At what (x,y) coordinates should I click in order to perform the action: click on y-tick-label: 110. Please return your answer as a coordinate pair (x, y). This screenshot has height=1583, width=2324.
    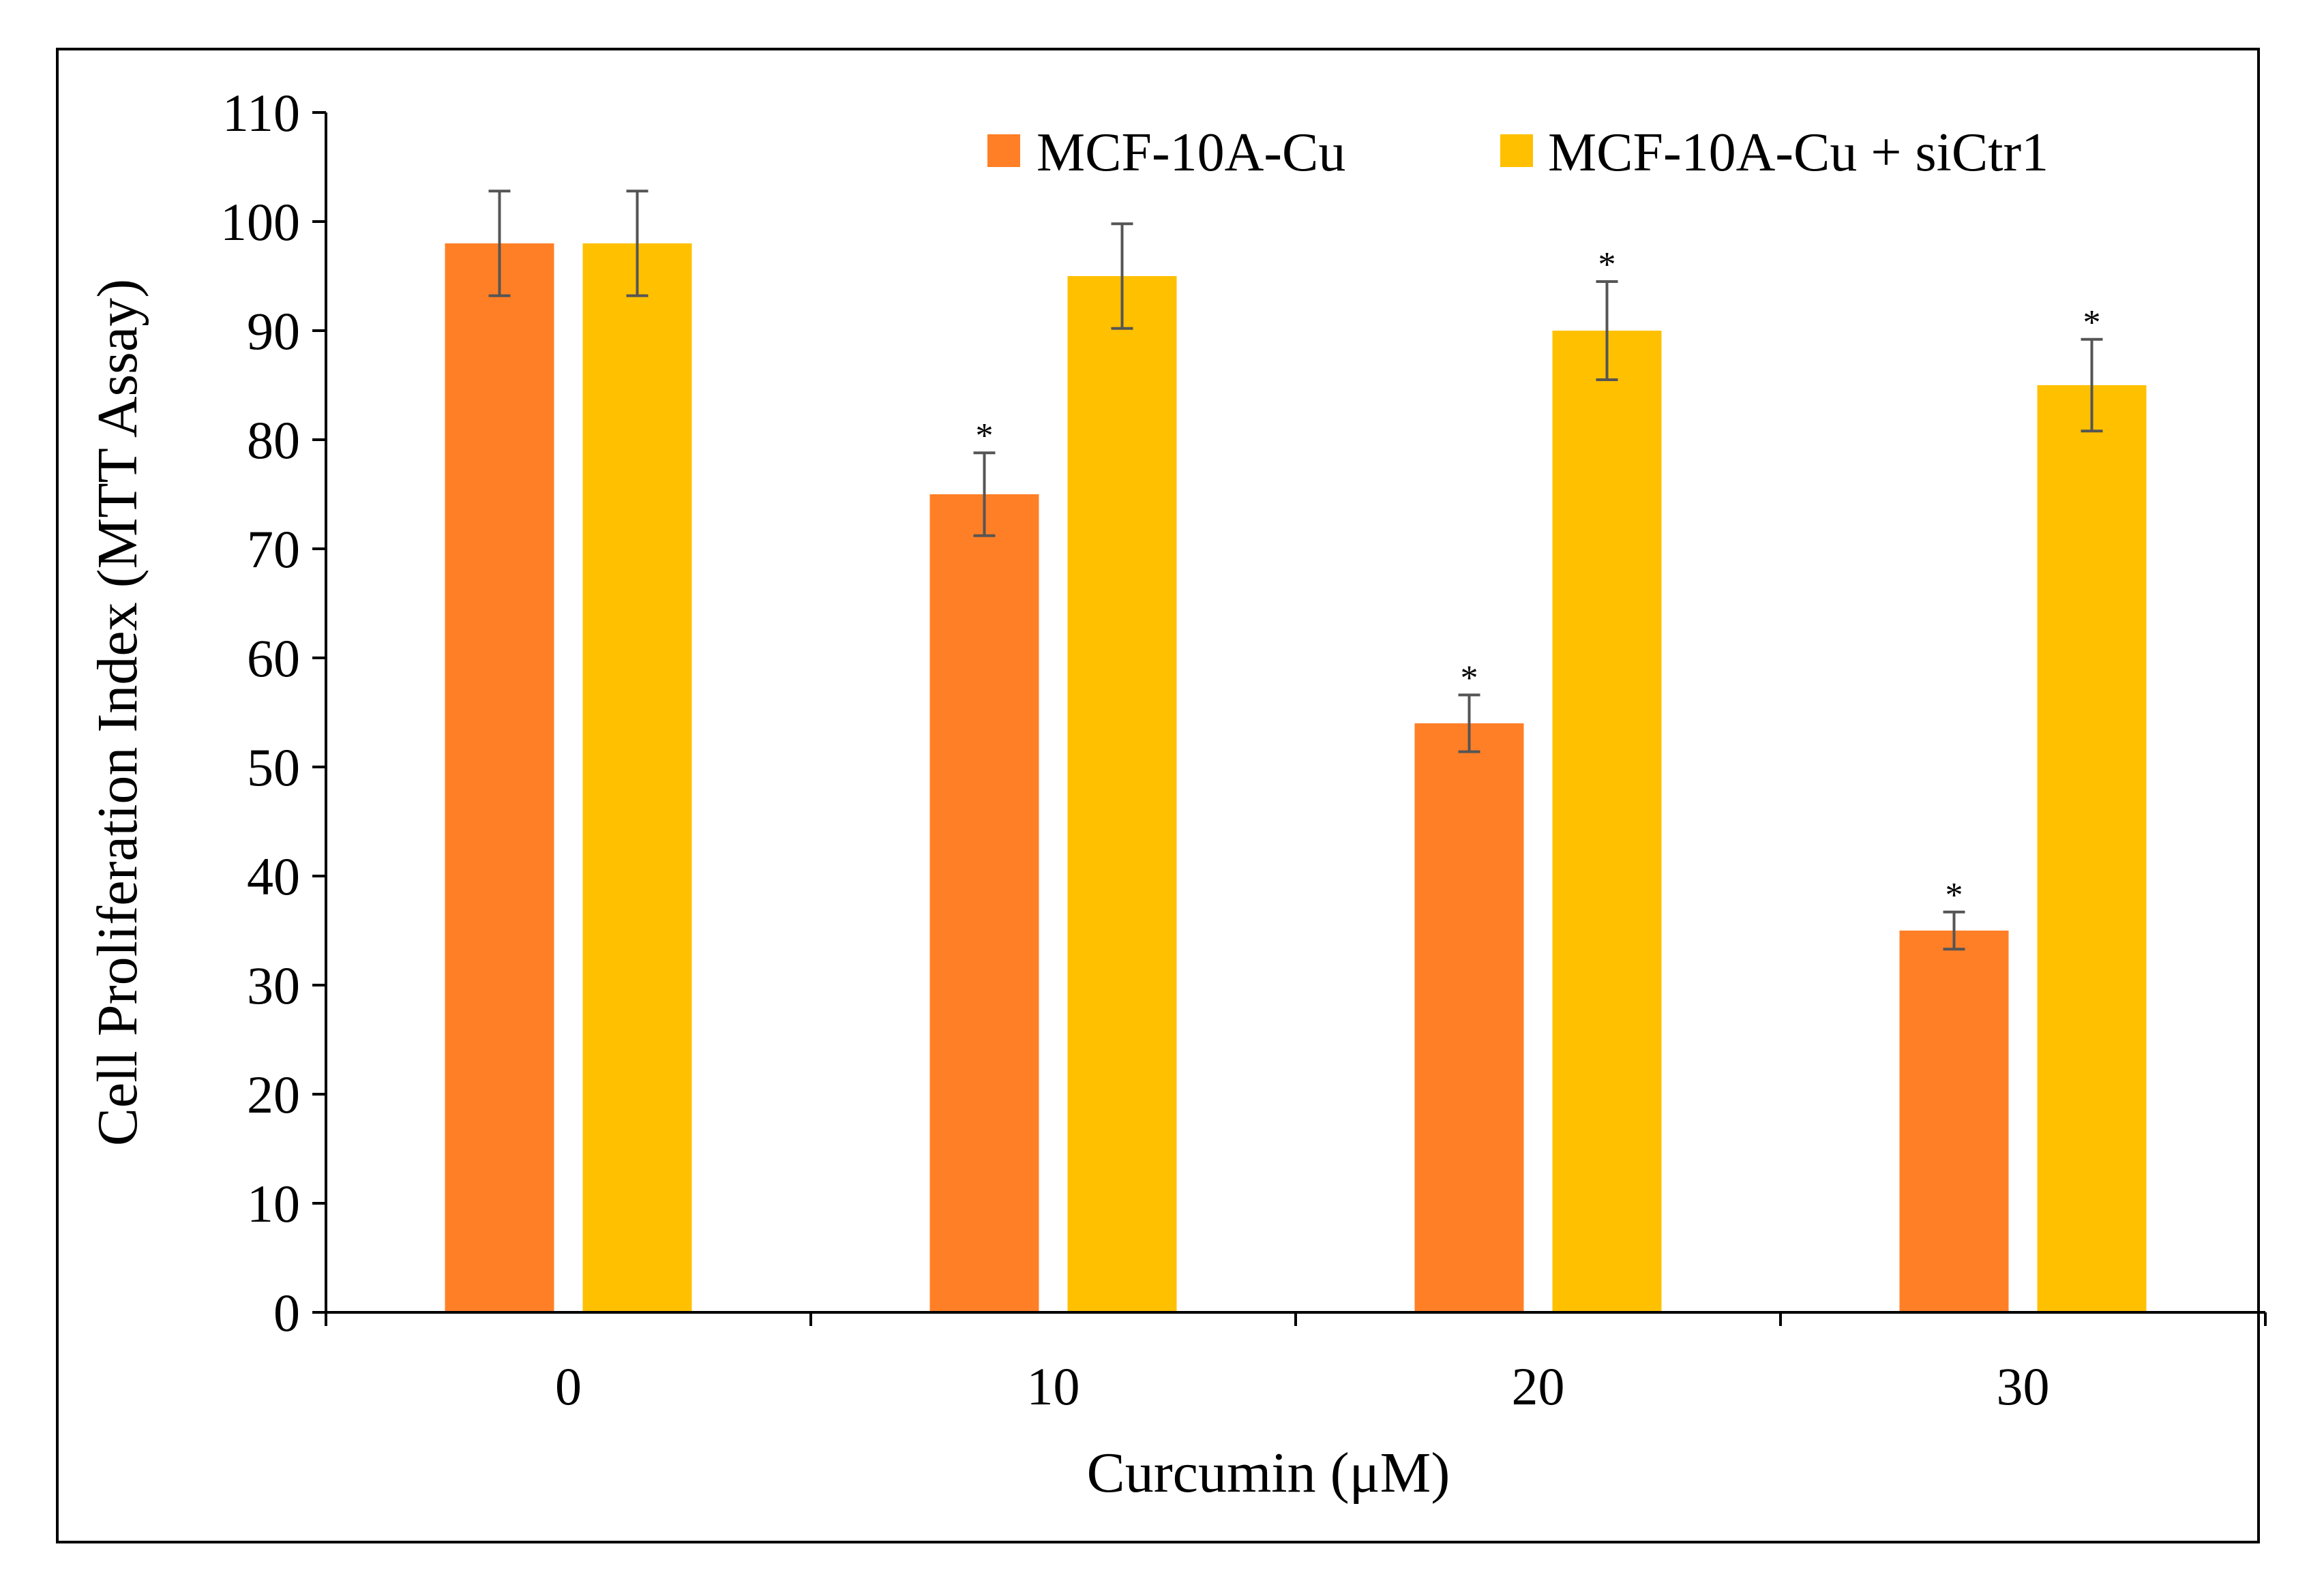
    Looking at the image, I should click on (261, 112).